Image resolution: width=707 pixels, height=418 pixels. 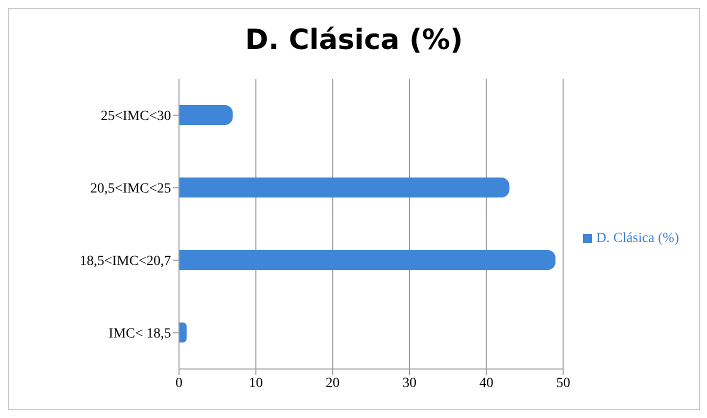 I want to click on x-tick-label: 10, so click(x=255, y=383).